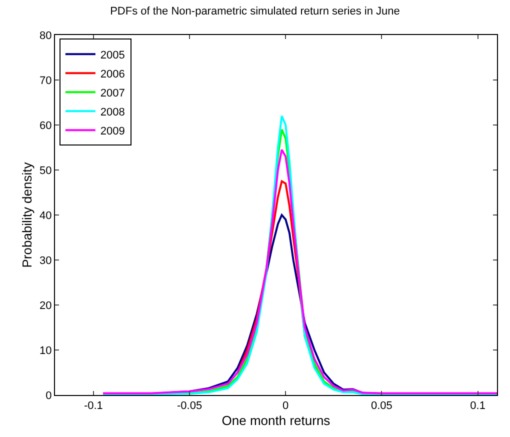 The image size is (510, 437). I want to click on legend-label: 2009, so click(112, 131).